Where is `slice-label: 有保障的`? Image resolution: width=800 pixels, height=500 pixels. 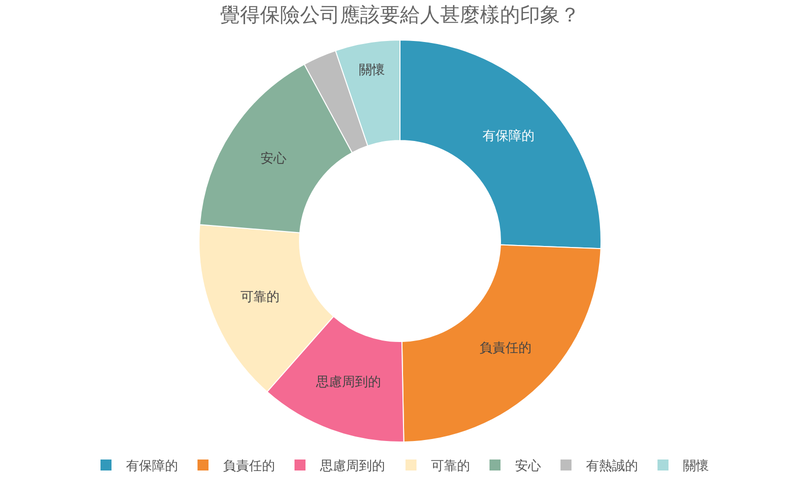 slice-label: 有保障的 is located at coordinates (508, 136).